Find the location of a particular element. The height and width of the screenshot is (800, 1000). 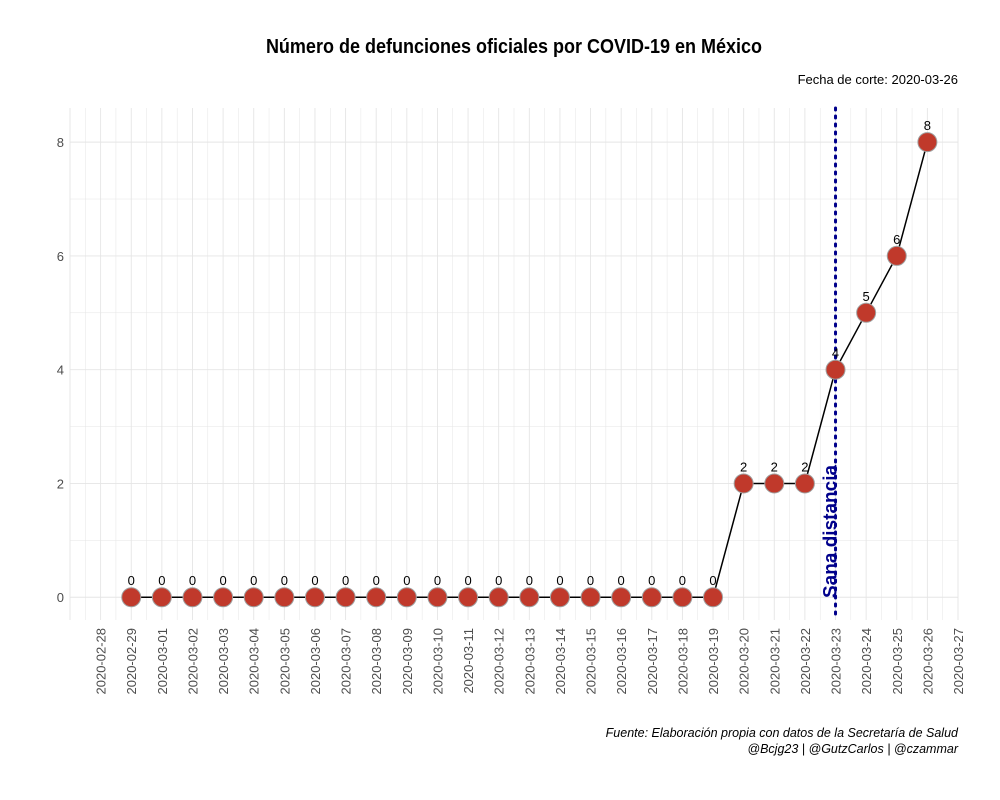

x-tick-label: 2020-02-29 is located at coordinates (131, 661).